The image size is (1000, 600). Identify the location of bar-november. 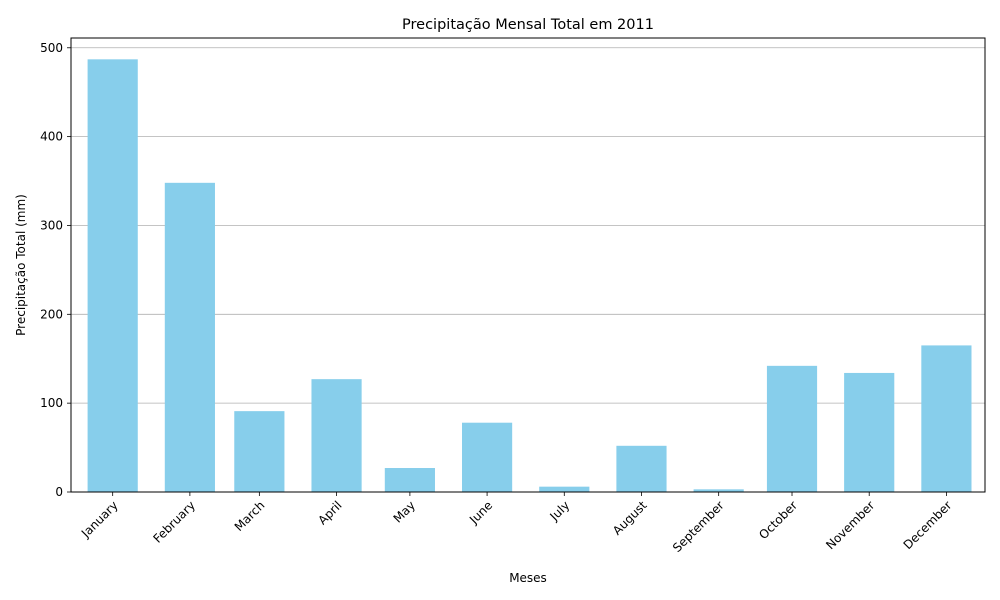
(869, 432).